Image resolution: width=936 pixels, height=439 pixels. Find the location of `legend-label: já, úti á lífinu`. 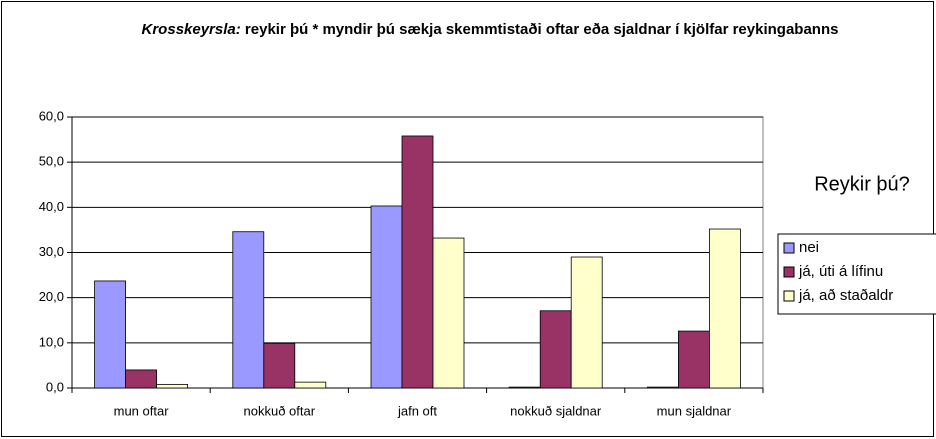

legend-label: já, úti á lífinu is located at coordinates (840, 271).